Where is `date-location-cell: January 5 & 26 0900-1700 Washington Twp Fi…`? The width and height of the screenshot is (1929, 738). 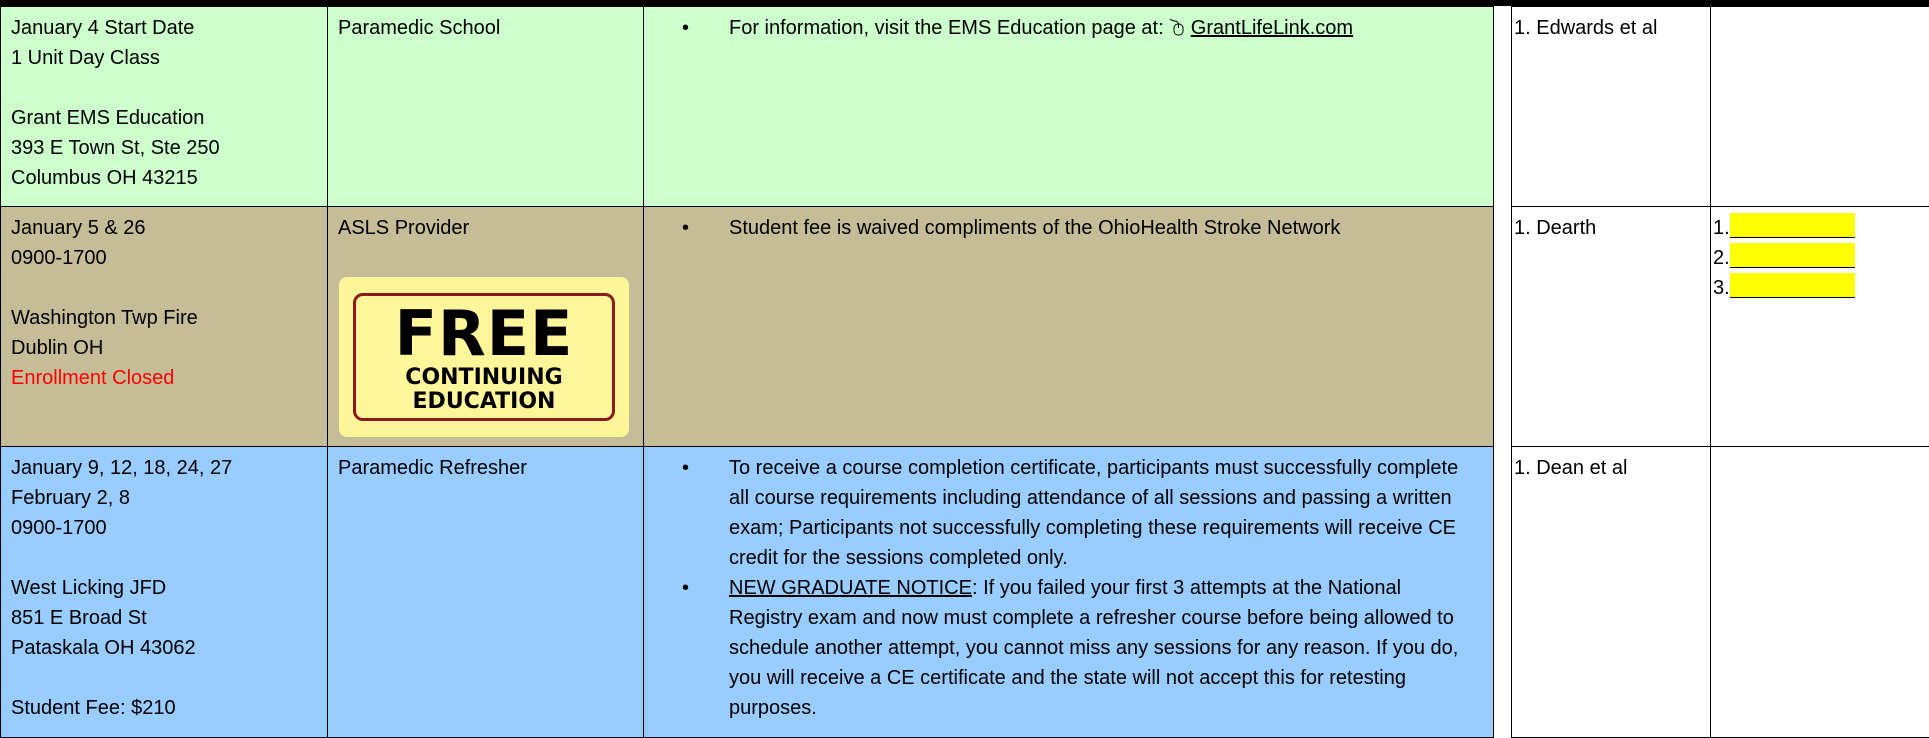 date-location-cell: January 5 & 26 0900-1700 Washington Twp Fi… is located at coordinates (164, 326).